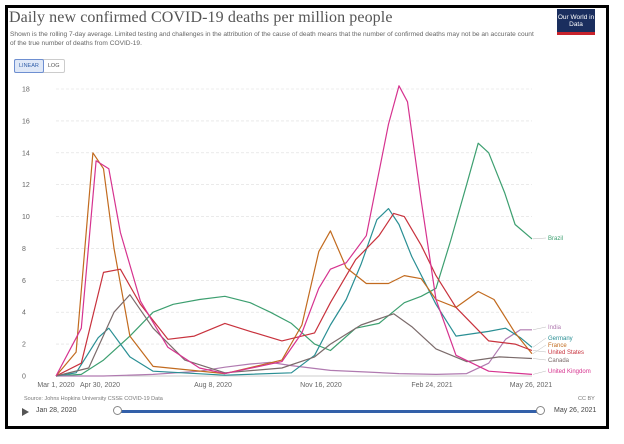 This screenshot has width=624, height=444. I want to click on timeline-end-label: May 26, 2021, so click(575, 410).